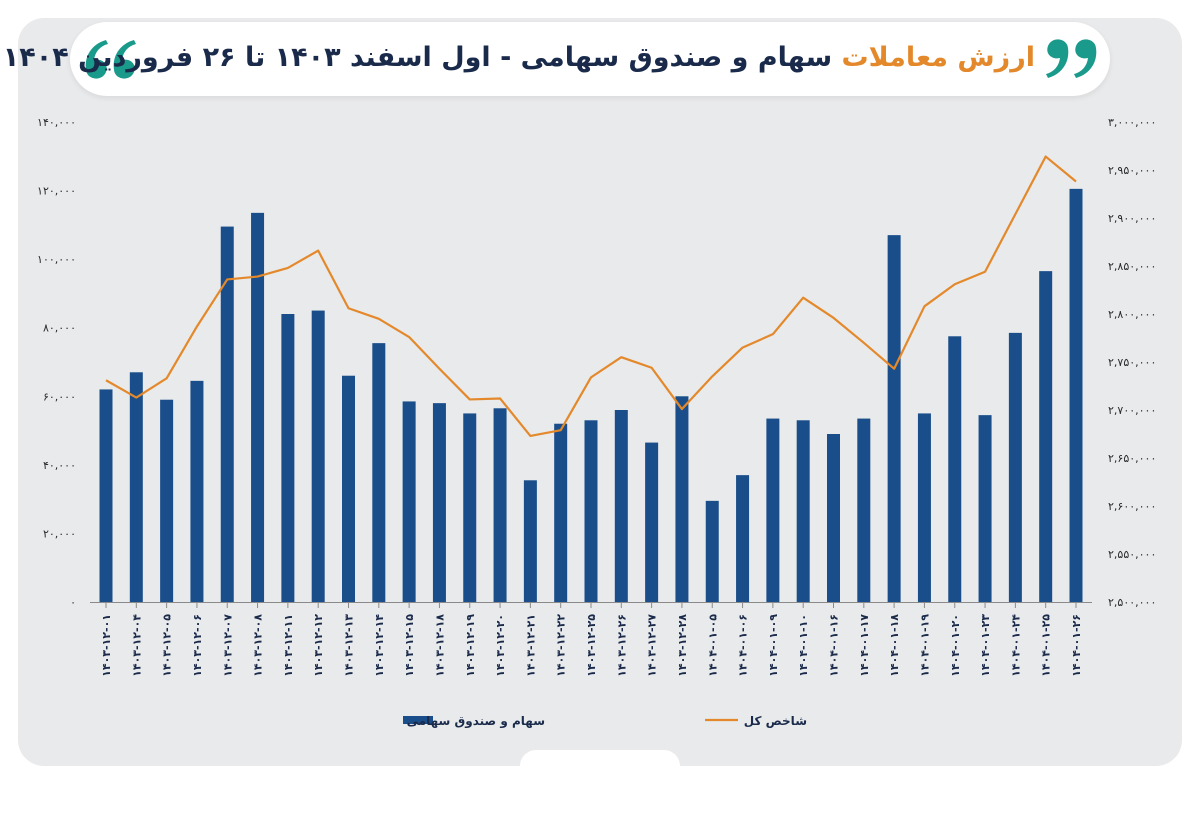 This screenshot has width=1200, height=827. What do you see at coordinates (894, 645) in the screenshot?
I see `x-tick-label: ۱۴۰۴-۰۱-۱۸` at bounding box center [894, 645].